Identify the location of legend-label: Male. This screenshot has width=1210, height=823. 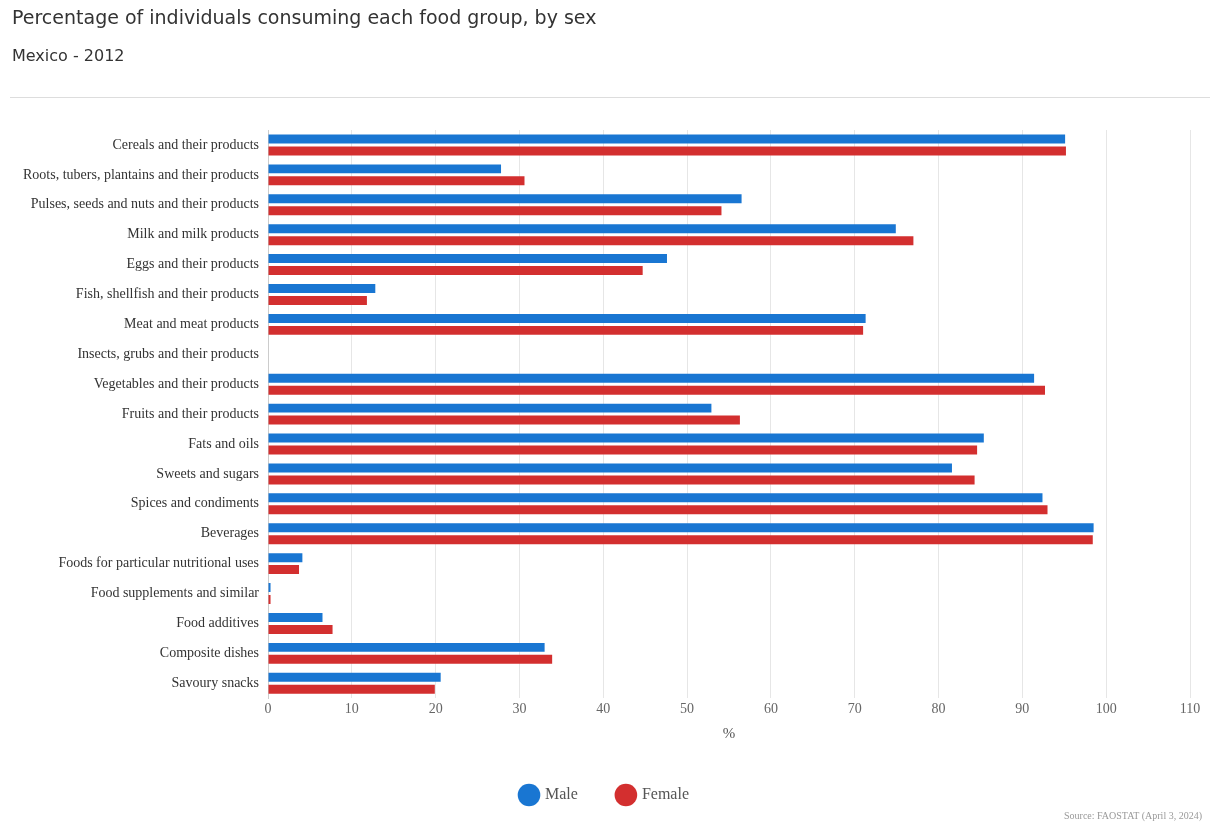
(561, 794).